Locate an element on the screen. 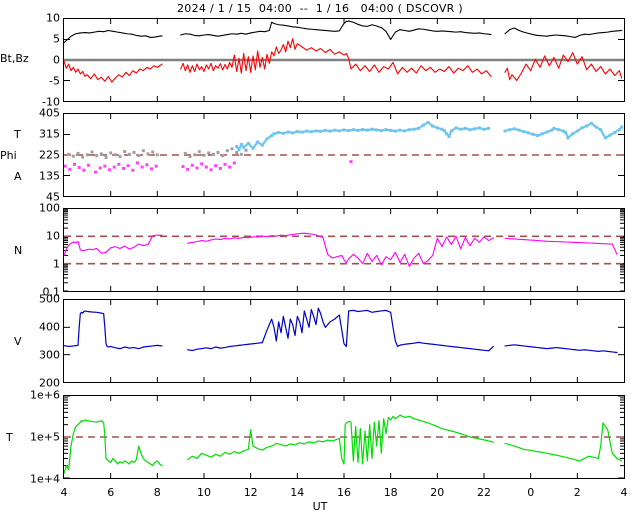 This screenshot has width=640, height=513. panel-5-ytick-2: 1e+4 is located at coordinates (32, 479).